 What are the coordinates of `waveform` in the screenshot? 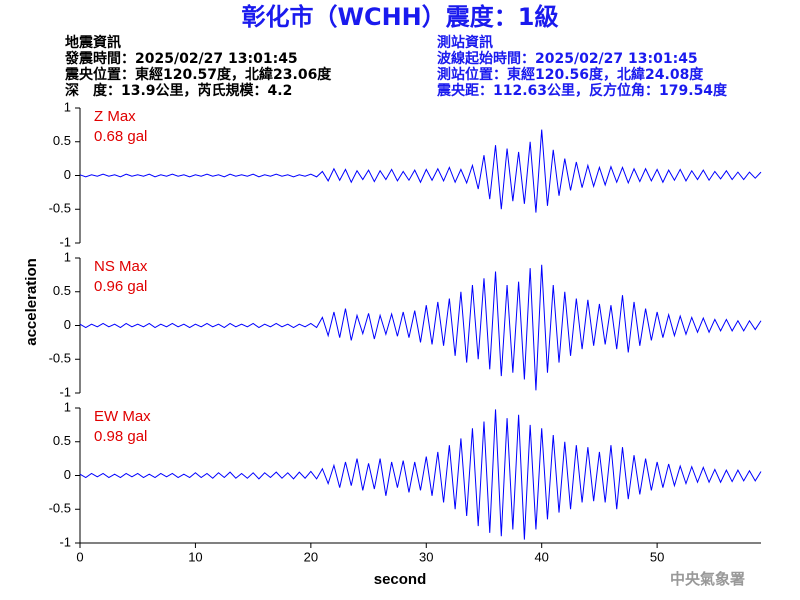 It's located at (420, 171).